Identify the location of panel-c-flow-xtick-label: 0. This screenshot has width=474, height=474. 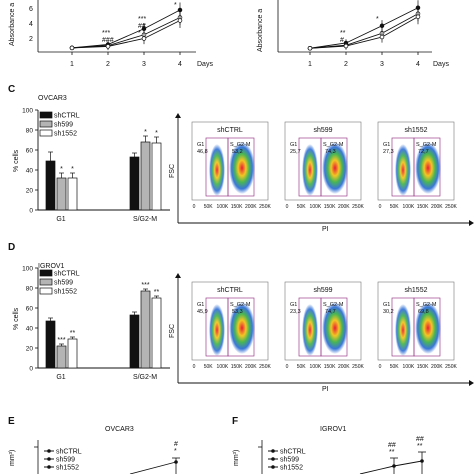
(380, 207).